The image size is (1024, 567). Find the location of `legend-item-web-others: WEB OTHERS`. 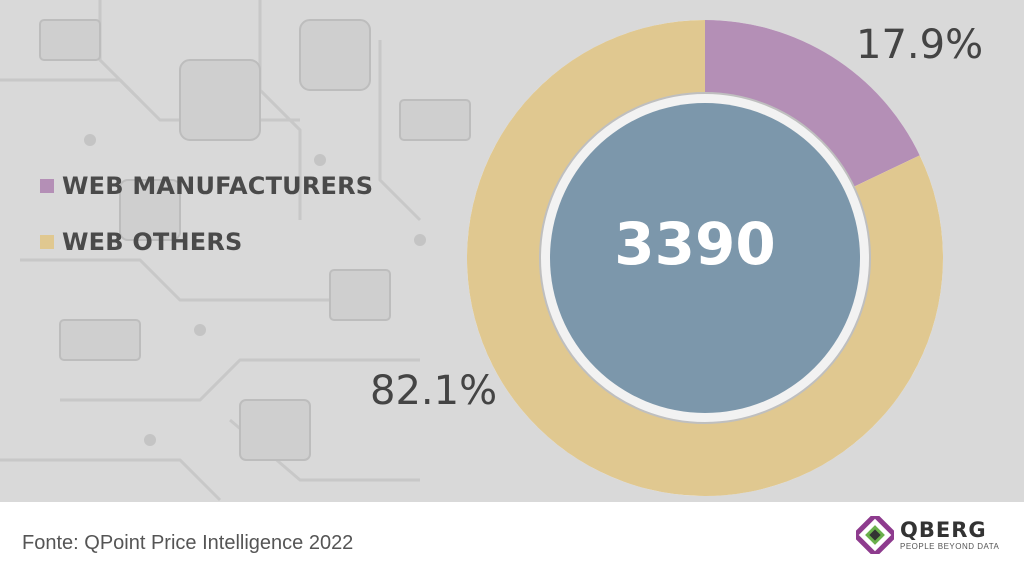

legend-item-web-others: WEB OTHERS is located at coordinates (141, 242).